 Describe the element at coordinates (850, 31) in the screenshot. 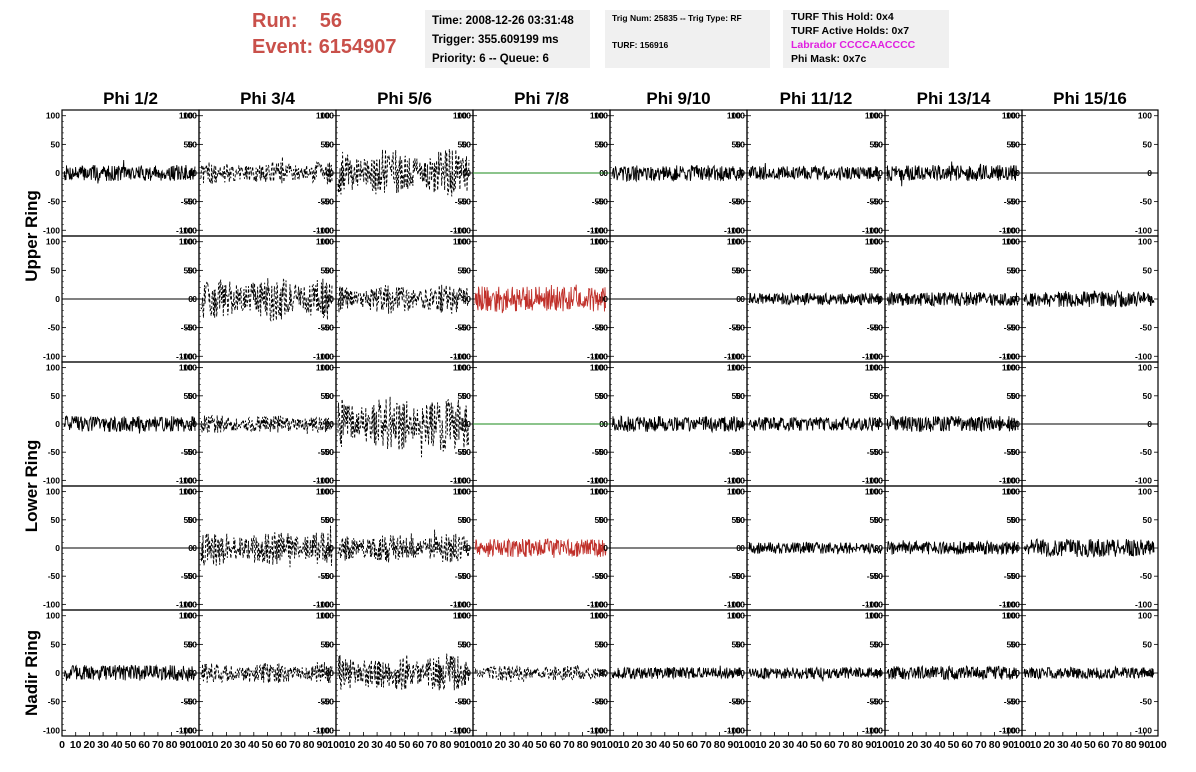

I see `turf-active-text: TURF Active Holds: 0x7` at that location.